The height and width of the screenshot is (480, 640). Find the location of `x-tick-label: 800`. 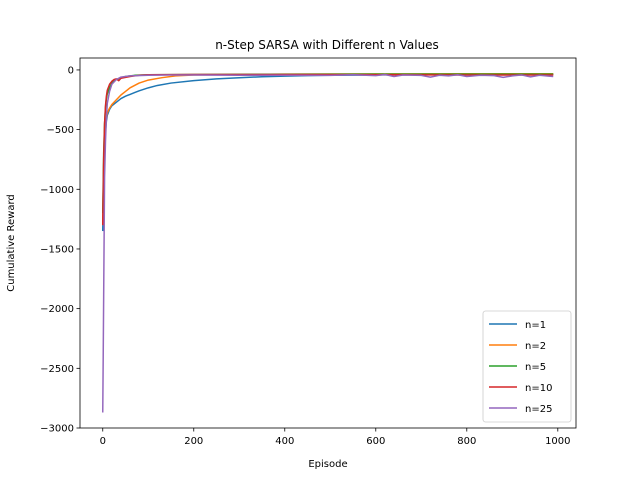

x-tick-label: 800 is located at coordinates (466, 441).